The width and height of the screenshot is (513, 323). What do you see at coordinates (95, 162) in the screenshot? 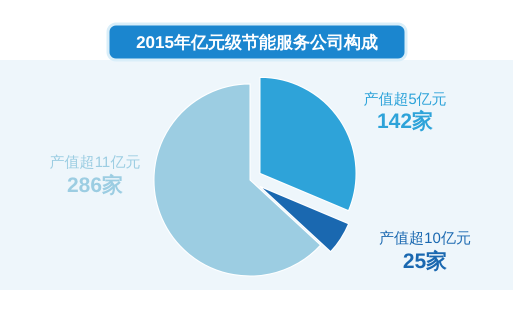
I see `slice-label: 产值超11亿元` at bounding box center [95, 162].